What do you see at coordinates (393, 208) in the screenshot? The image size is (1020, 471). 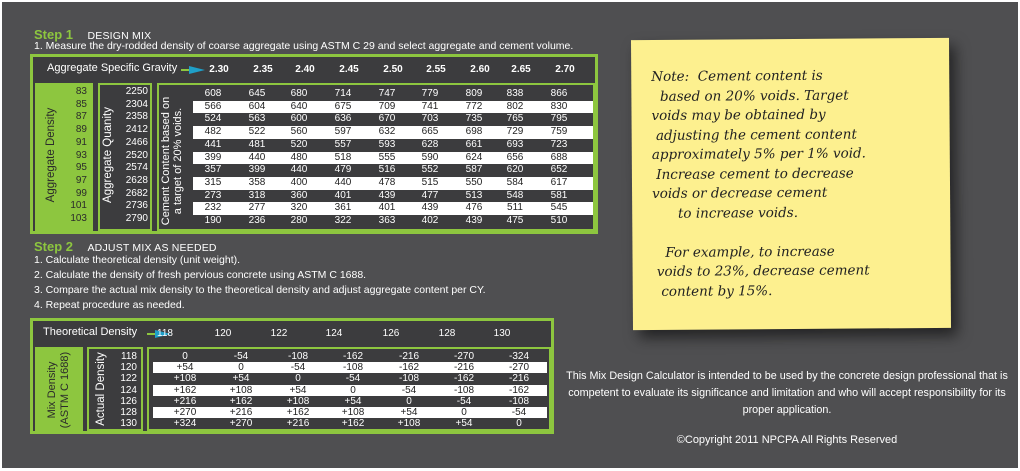 I see `table-row: 232 277 320 361 401 439 476 511 545` at bounding box center [393, 208].